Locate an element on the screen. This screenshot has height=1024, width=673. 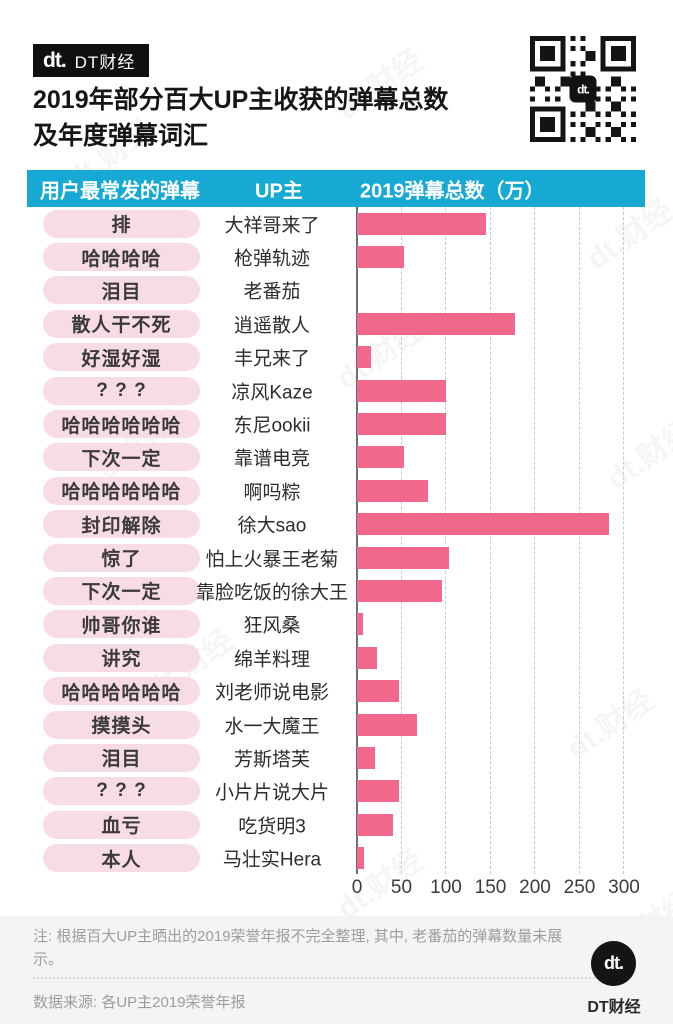
up-name: 靠脸吃饭的徐大王 is located at coordinates (271, 593).